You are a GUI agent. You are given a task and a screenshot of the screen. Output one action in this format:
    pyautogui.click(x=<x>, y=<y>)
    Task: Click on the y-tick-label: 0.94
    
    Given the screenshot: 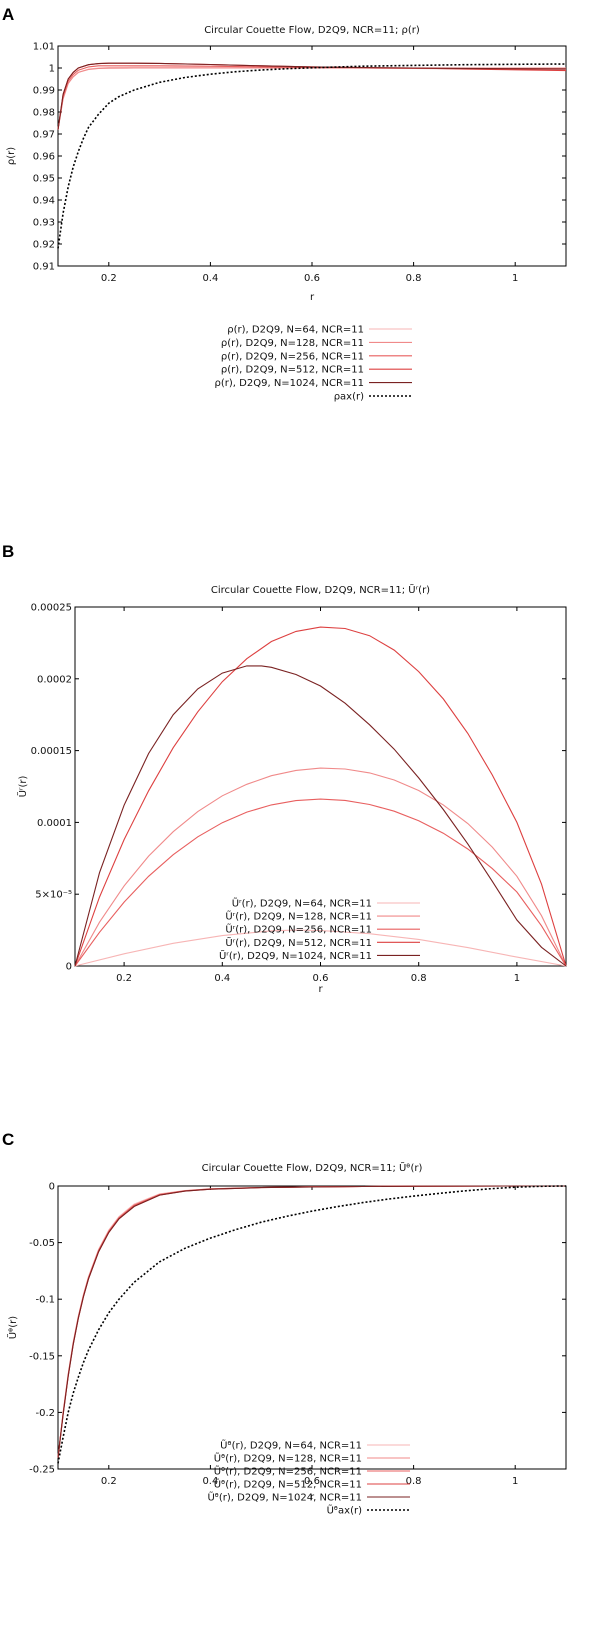 What is the action you would take?
    pyautogui.click(x=44, y=201)
    